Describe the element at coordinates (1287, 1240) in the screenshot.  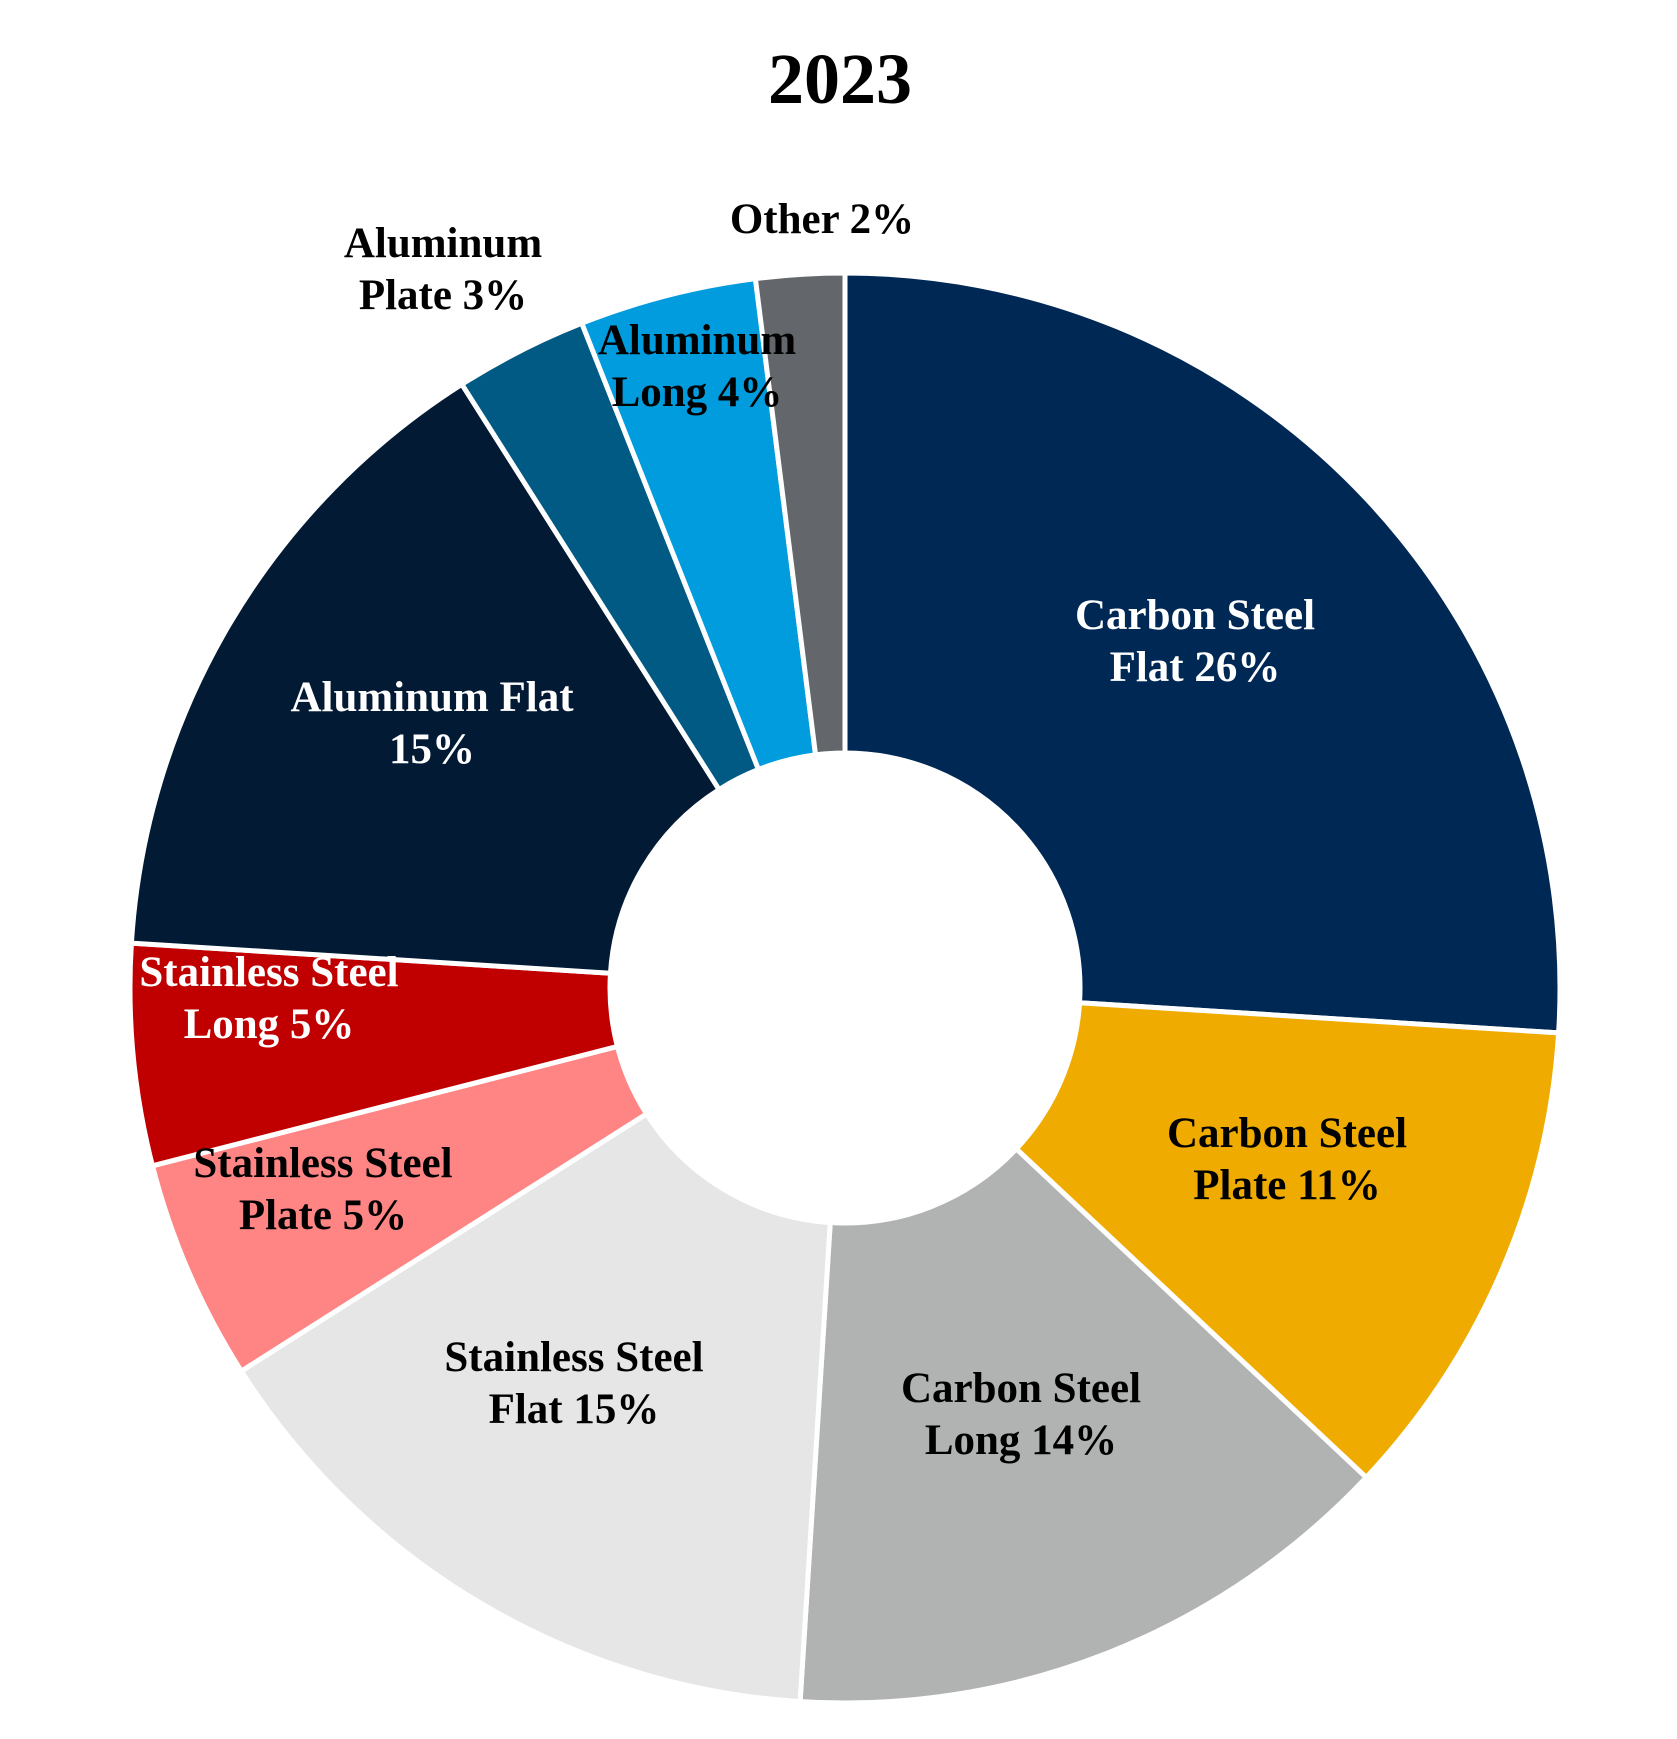
I see `slice-carbon-steel-plate` at that location.